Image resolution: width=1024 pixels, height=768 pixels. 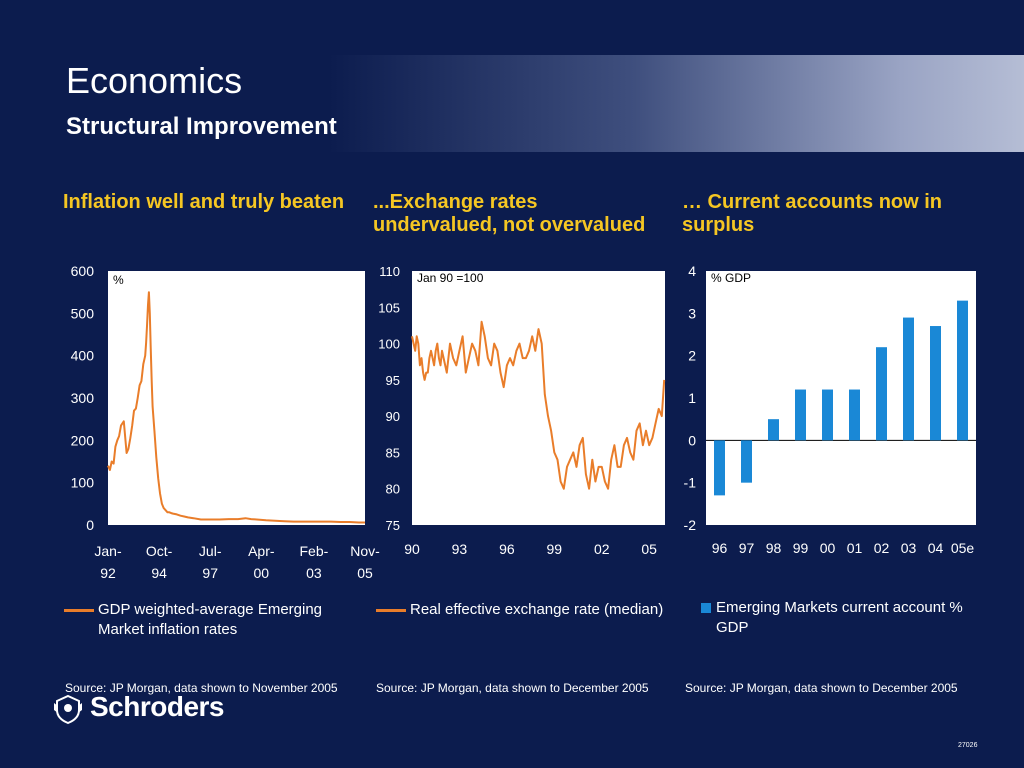 What do you see at coordinates (204, 202) in the screenshot?
I see `inflation-heading: Inflation well and truly beaten` at bounding box center [204, 202].